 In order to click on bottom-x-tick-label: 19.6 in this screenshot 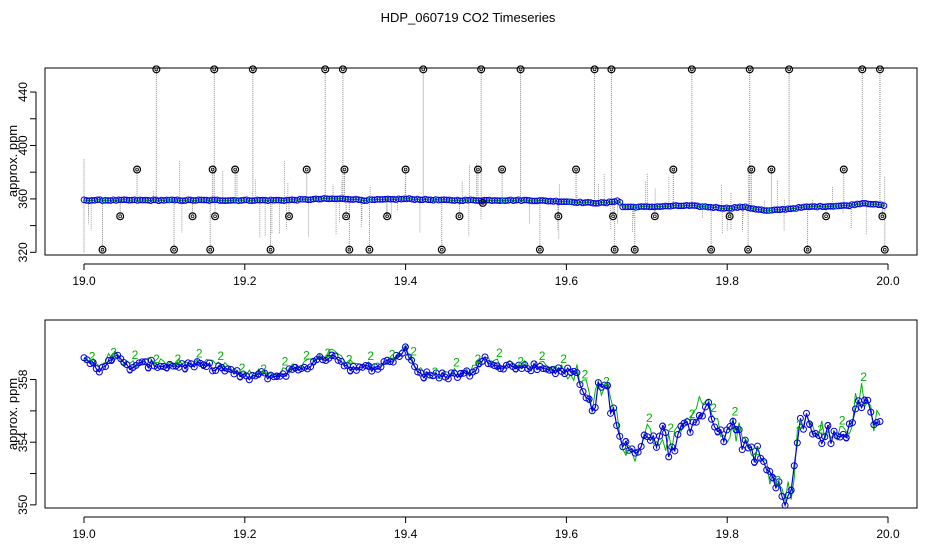, I will do `click(567, 533)`.